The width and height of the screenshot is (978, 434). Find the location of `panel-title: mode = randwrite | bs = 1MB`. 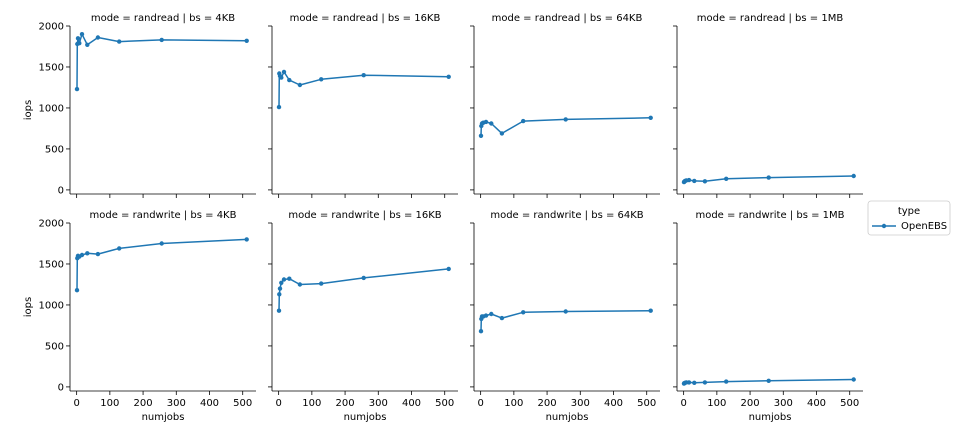

panel-title: mode = randwrite | bs = 1MB is located at coordinates (769, 215).